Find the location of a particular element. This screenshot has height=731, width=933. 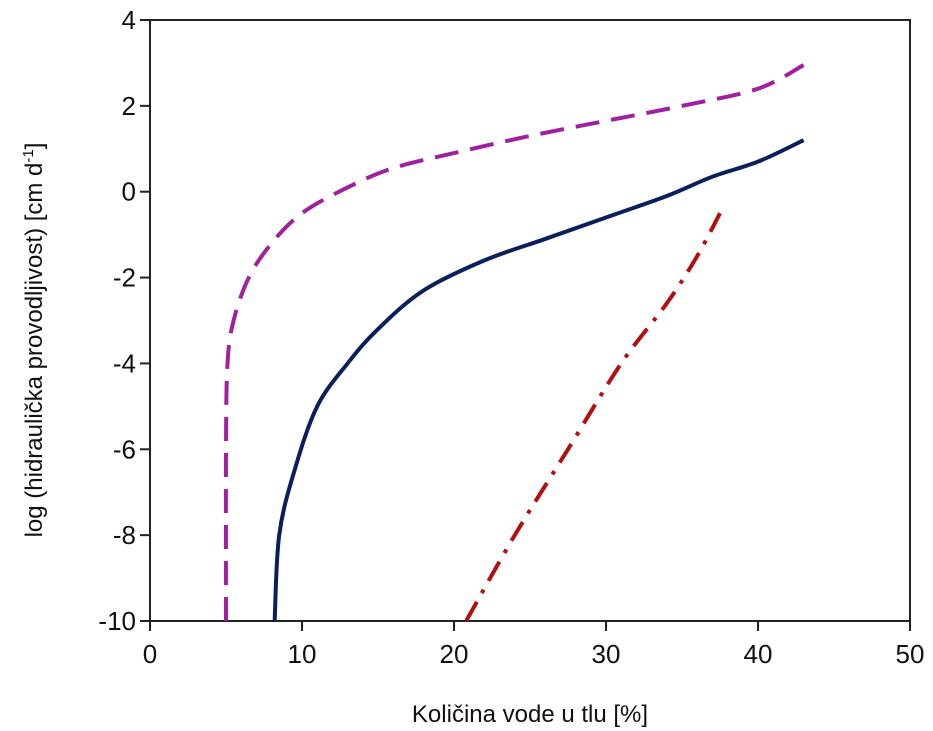

y-axis-title-close: ] is located at coordinates (34, 146).